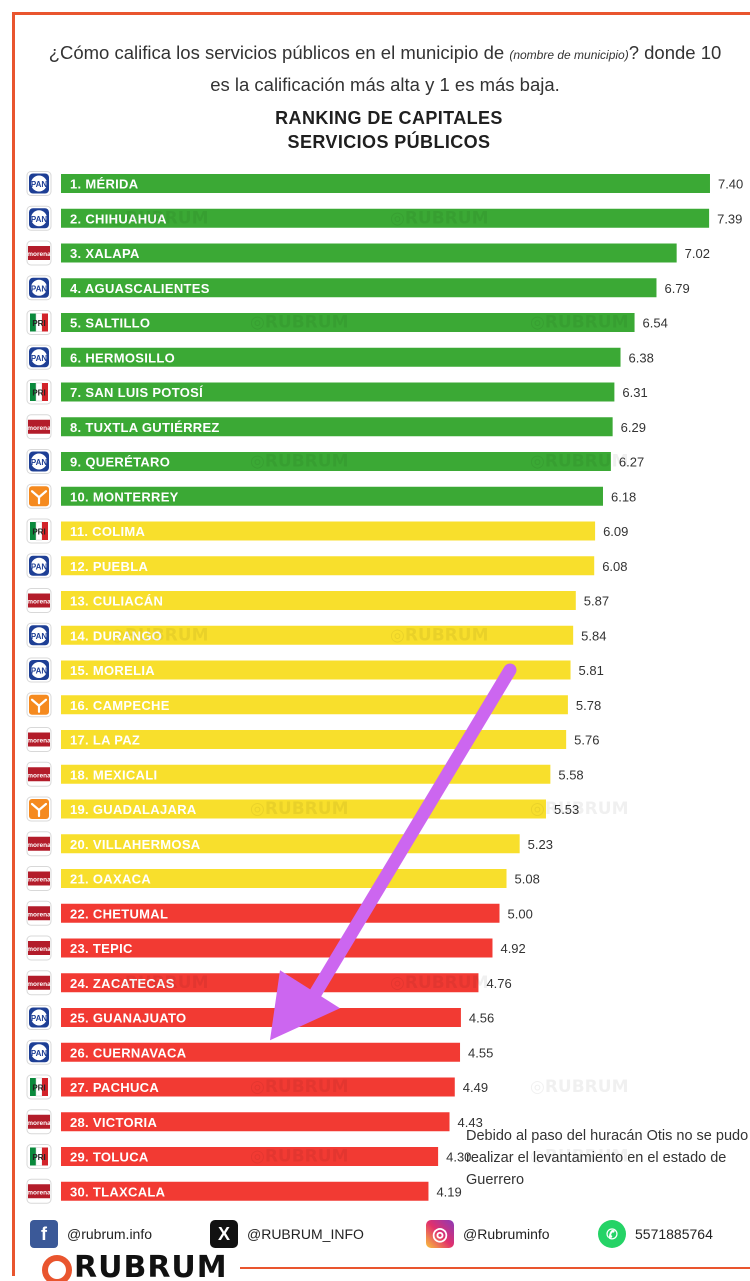 The height and width of the screenshot is (1281, 750). Describe the element at coordinates (108, 531) in the screenshot. I see `bar-category-label: 11. COLIMA` at that location.